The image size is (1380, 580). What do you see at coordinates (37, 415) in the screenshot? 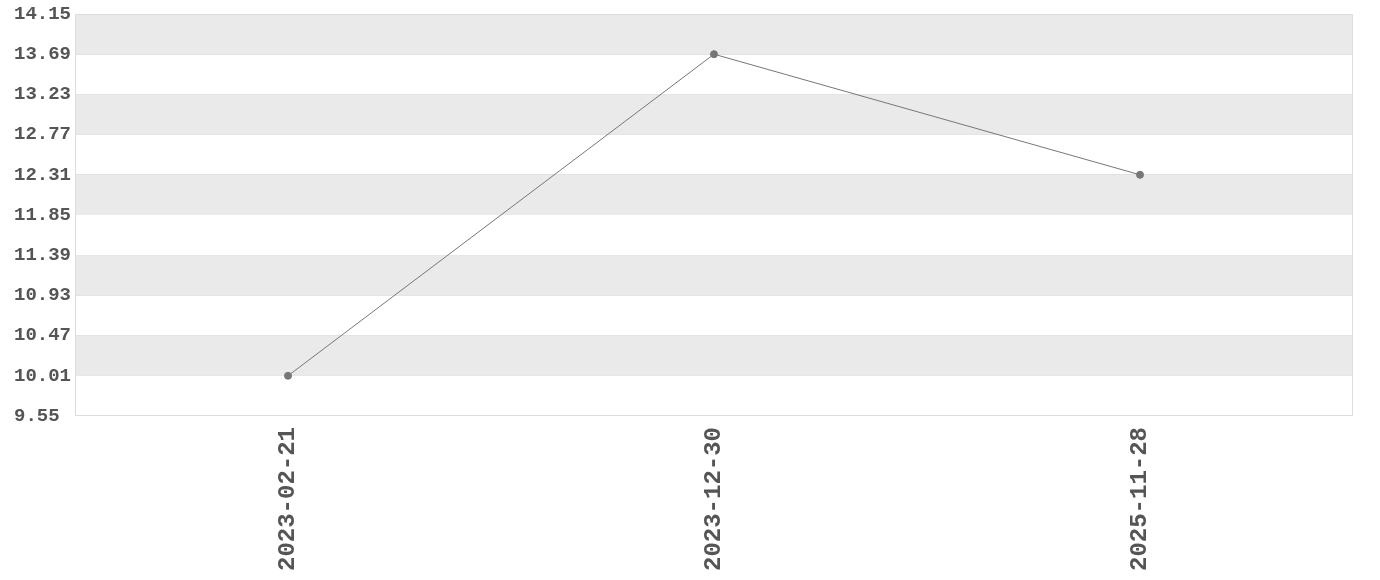
I see `y-tick-label: 9.55` at bounding box center [37, 415].